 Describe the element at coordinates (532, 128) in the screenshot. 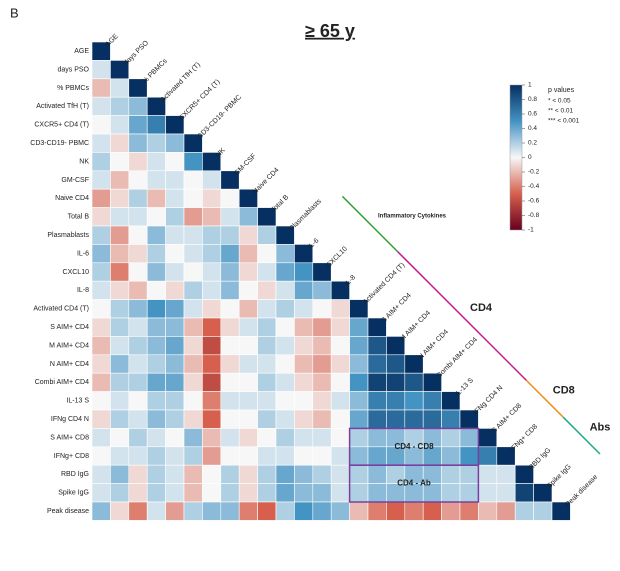

I see `colorbar-tick-label: 0.4` at that location.